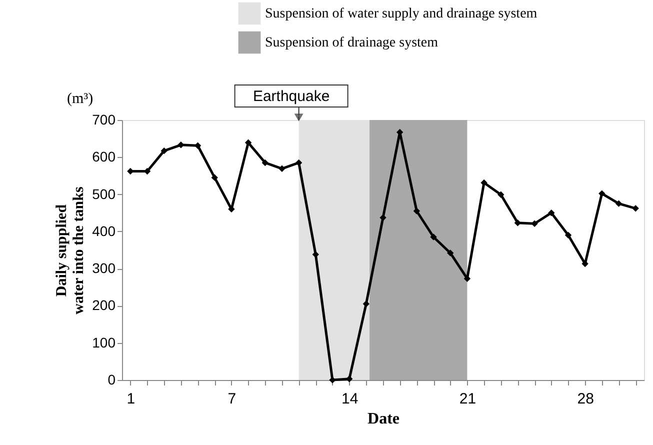  What do you see at coordinates (467, 399) in the screenshot?
I see `x-tick-label: 21` at bounding box center [467, 399].